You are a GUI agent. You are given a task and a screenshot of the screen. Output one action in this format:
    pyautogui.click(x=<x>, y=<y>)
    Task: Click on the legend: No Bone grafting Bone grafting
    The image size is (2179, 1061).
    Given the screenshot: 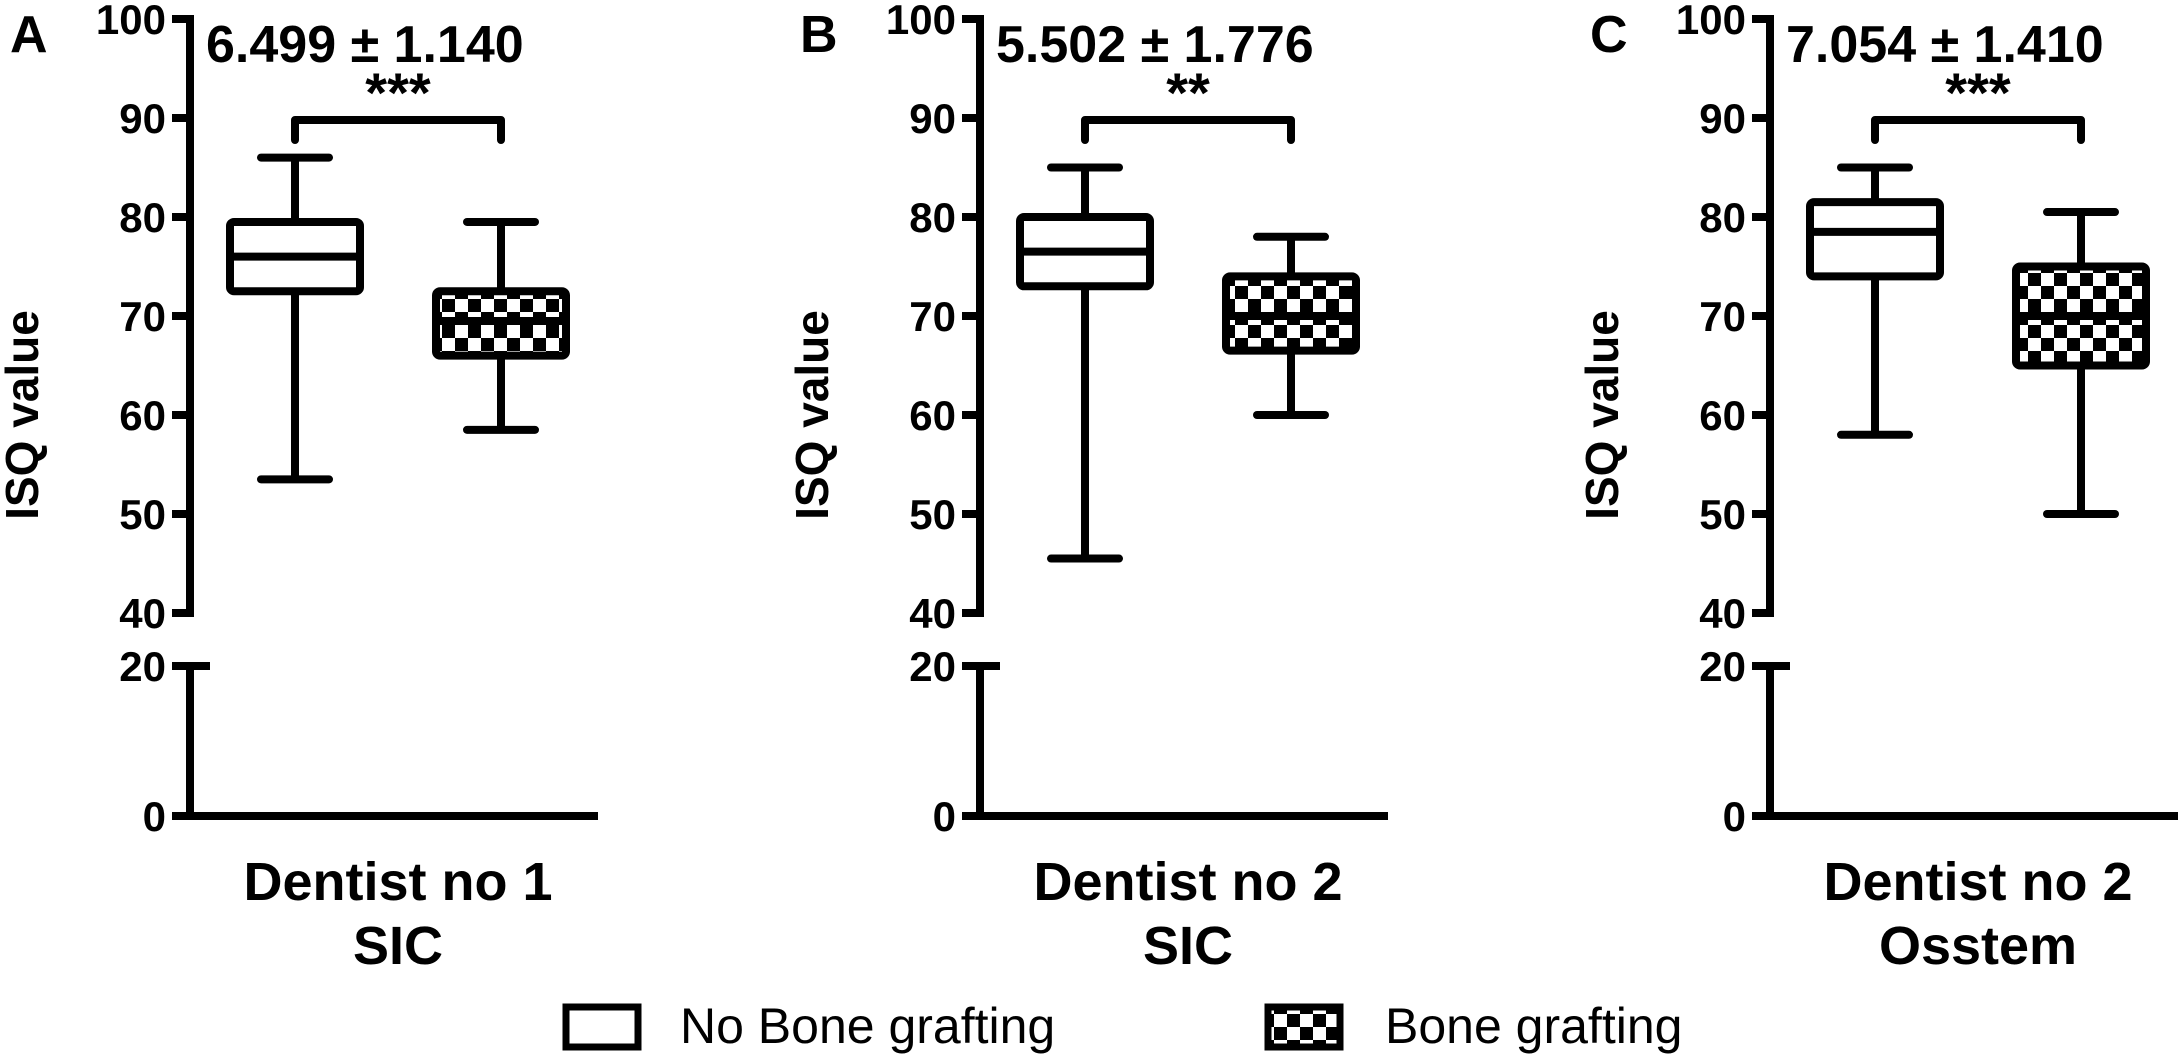 What is the action you would take?
    pyautogui.click(x=1124, y=1026)
    